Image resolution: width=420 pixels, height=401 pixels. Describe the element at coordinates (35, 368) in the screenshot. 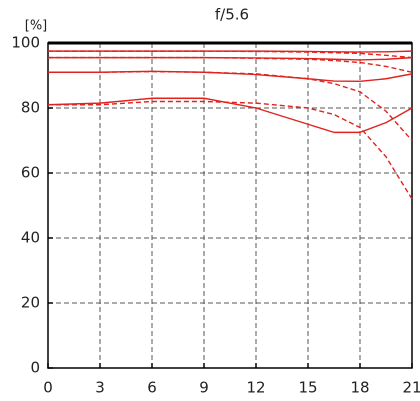

I see `y-tick-label: 0` at that location.